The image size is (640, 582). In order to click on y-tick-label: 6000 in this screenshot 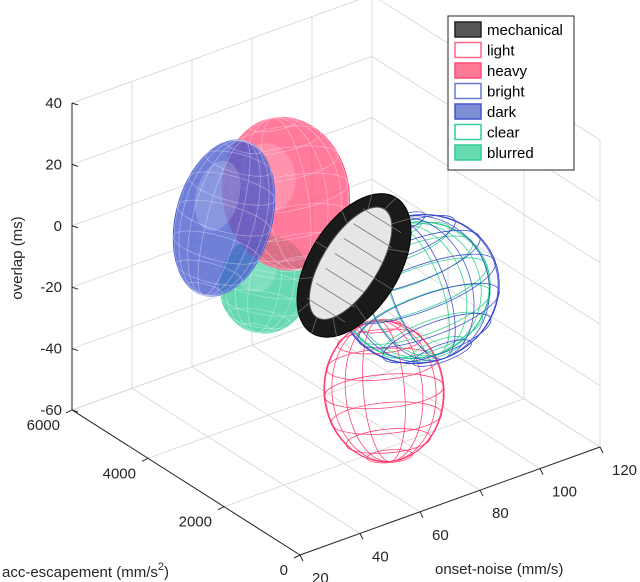, I will do `click(43, 425)`.